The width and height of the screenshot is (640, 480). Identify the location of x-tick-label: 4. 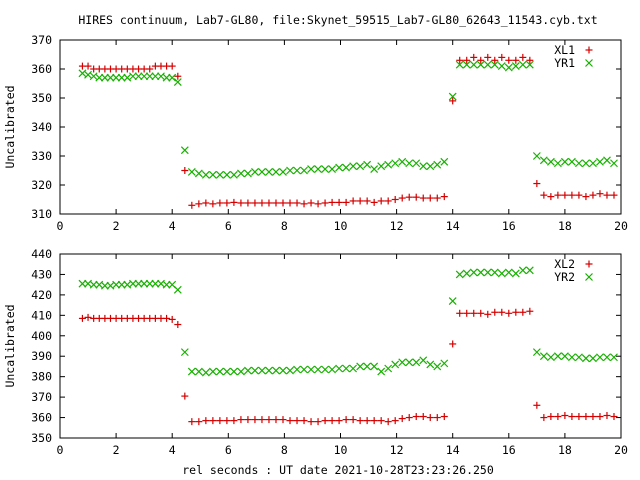
(172, 450).